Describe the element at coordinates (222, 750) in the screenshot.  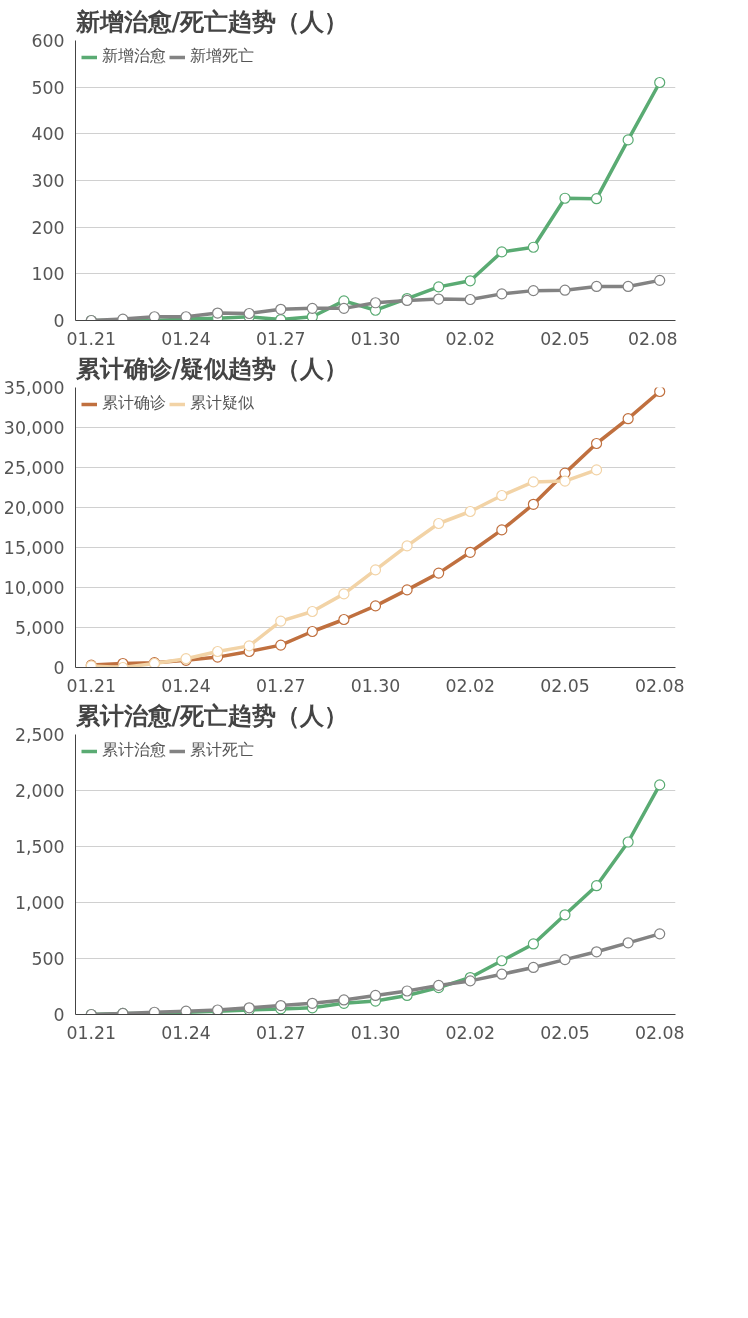
I see `legend-label: 累计死亡` at that location.